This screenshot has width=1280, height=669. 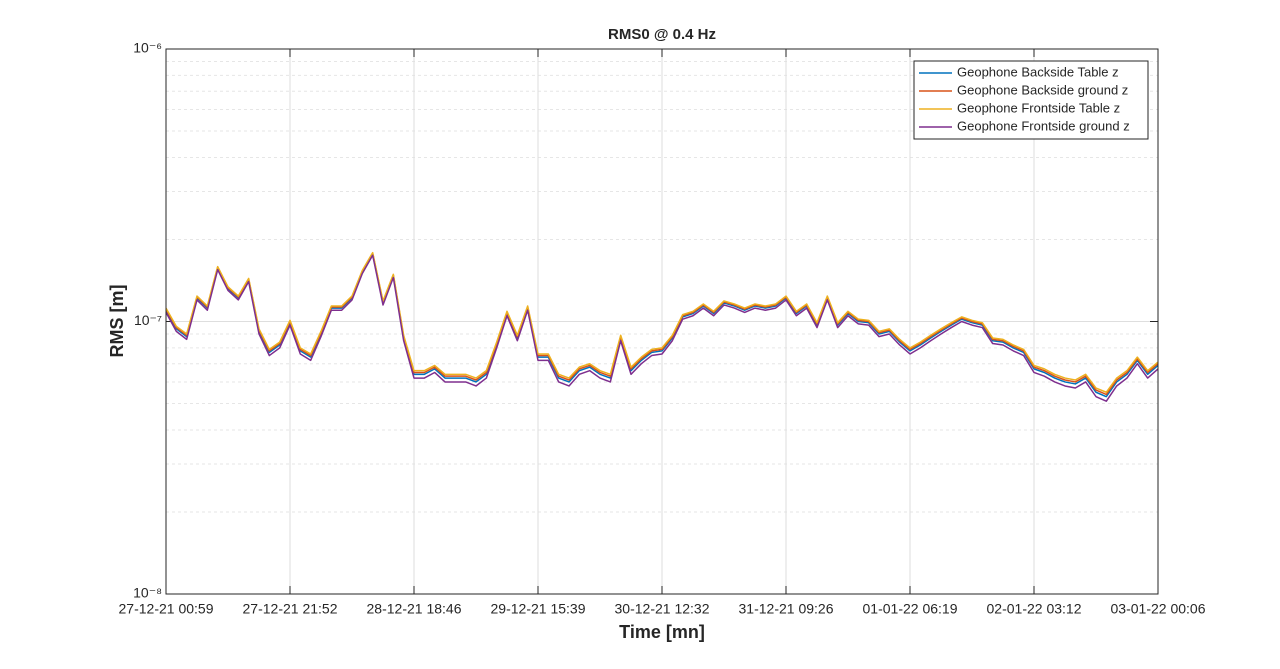 I want to click on y-axis-label: RMS [m], so click(x=117, y=321).